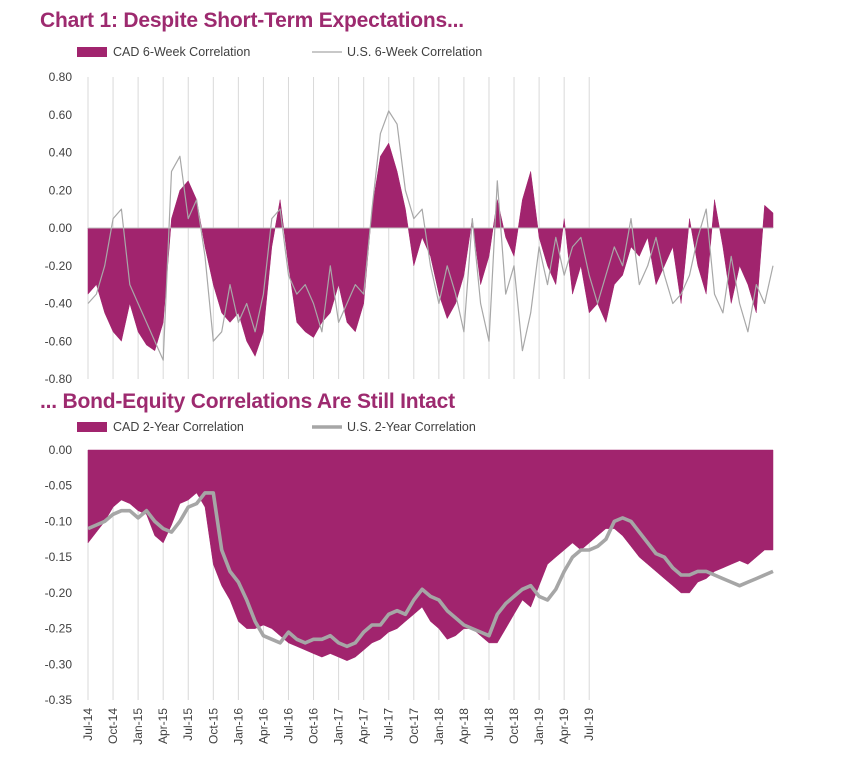 The width and height of the screenshot is (852, 765). What do you see at coordinates (59, 341) in the screenshot?
I see `y-tick-label: -0.60` at bounding box center [59, 341].